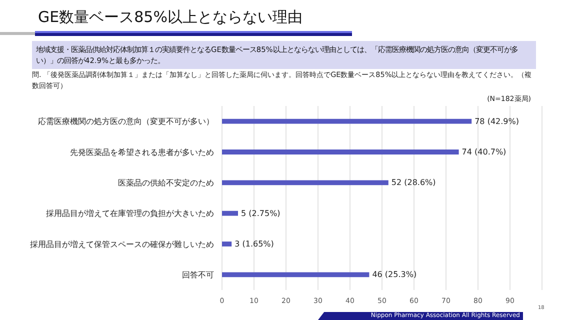 This screenshot has width=569, height=320. I want to click on y-tick-label: 採用品目が増えて在庫管理の負担が大きいため, so click(130, 213).